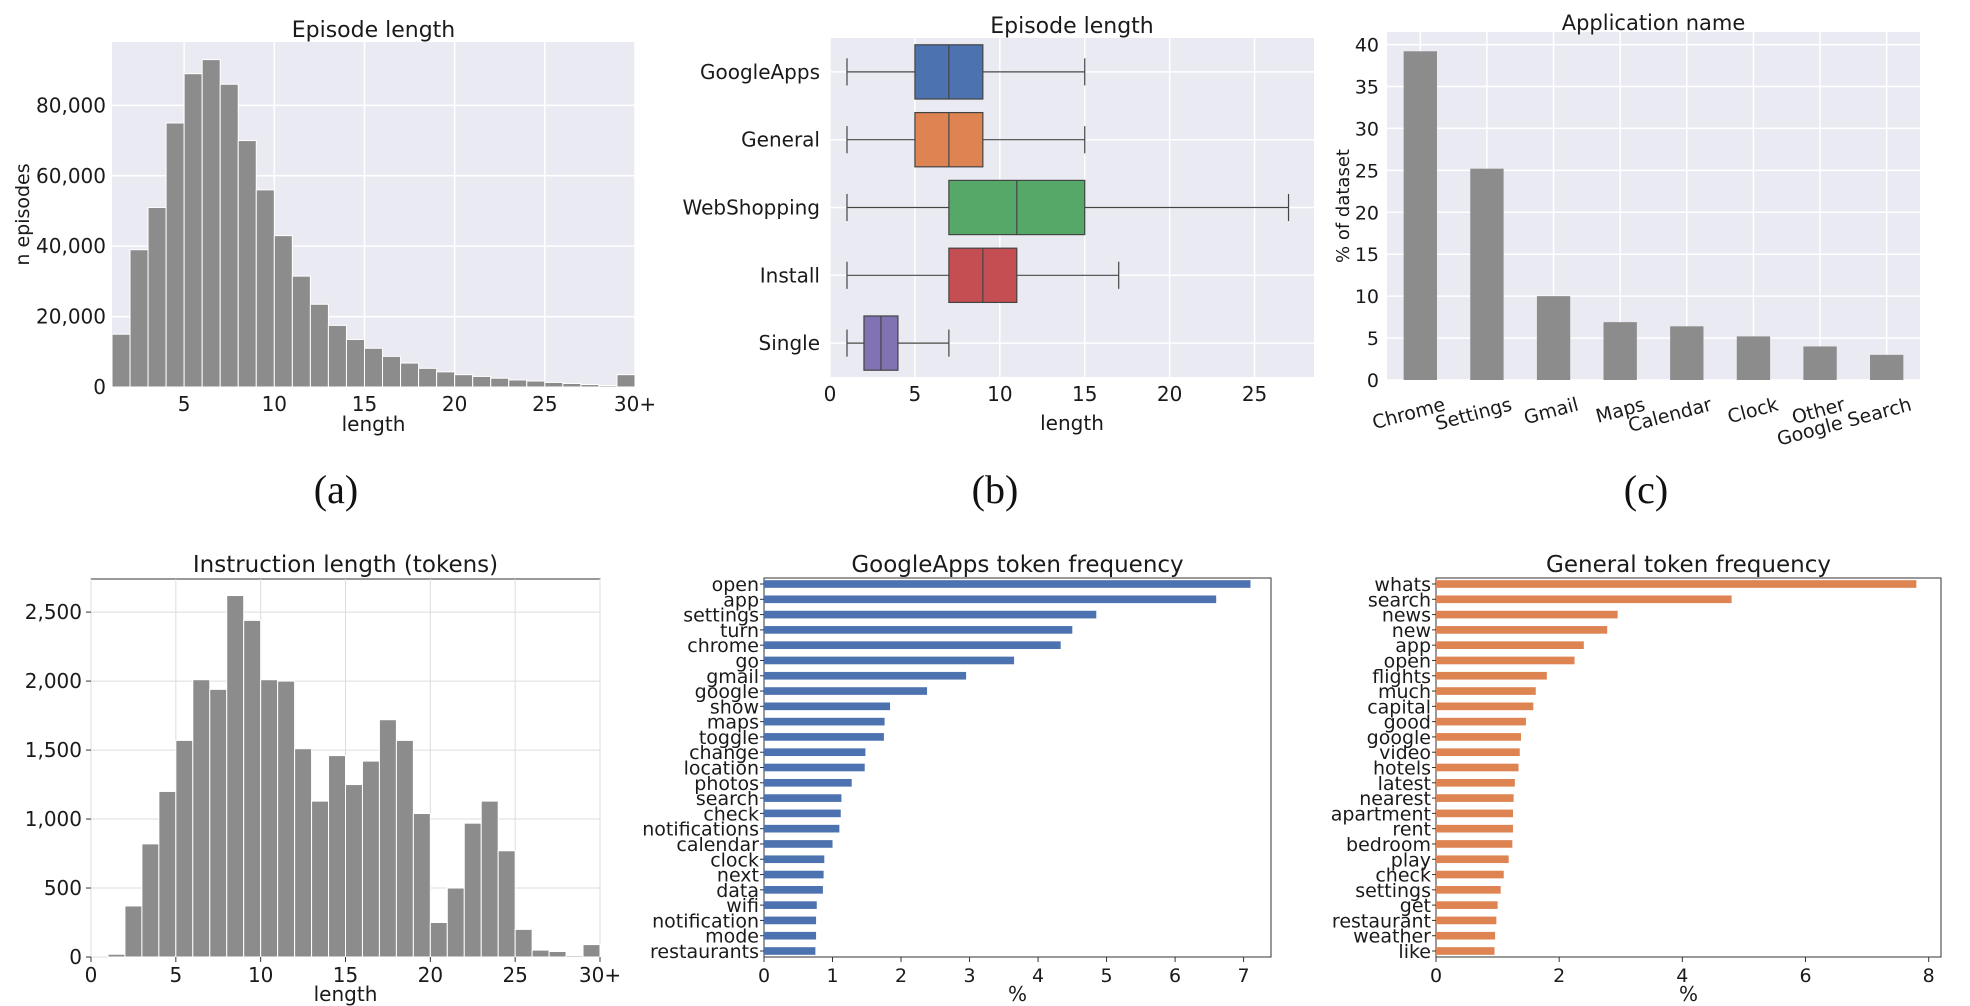 This screenshot has height=1006, width=1970. What do you see at coordinates (1395, 799) in the screenshot?
I see `category-label-nearest: nearest` at bounding box center [1395, 799].